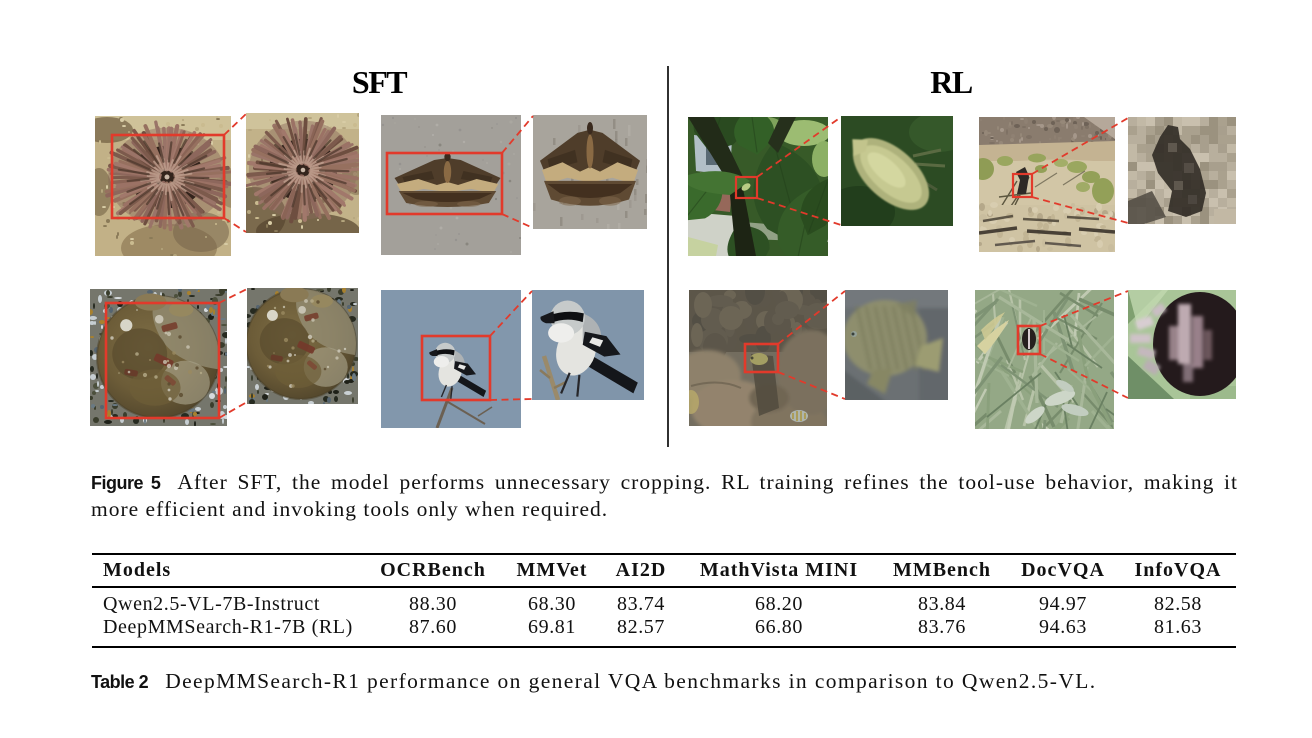 The height and width of the screenshot is (738, 1312). What do you see at coordinates (379, 82) in the screenshot?
I see `svg-text: SFT` at bounding box center [379, 82].